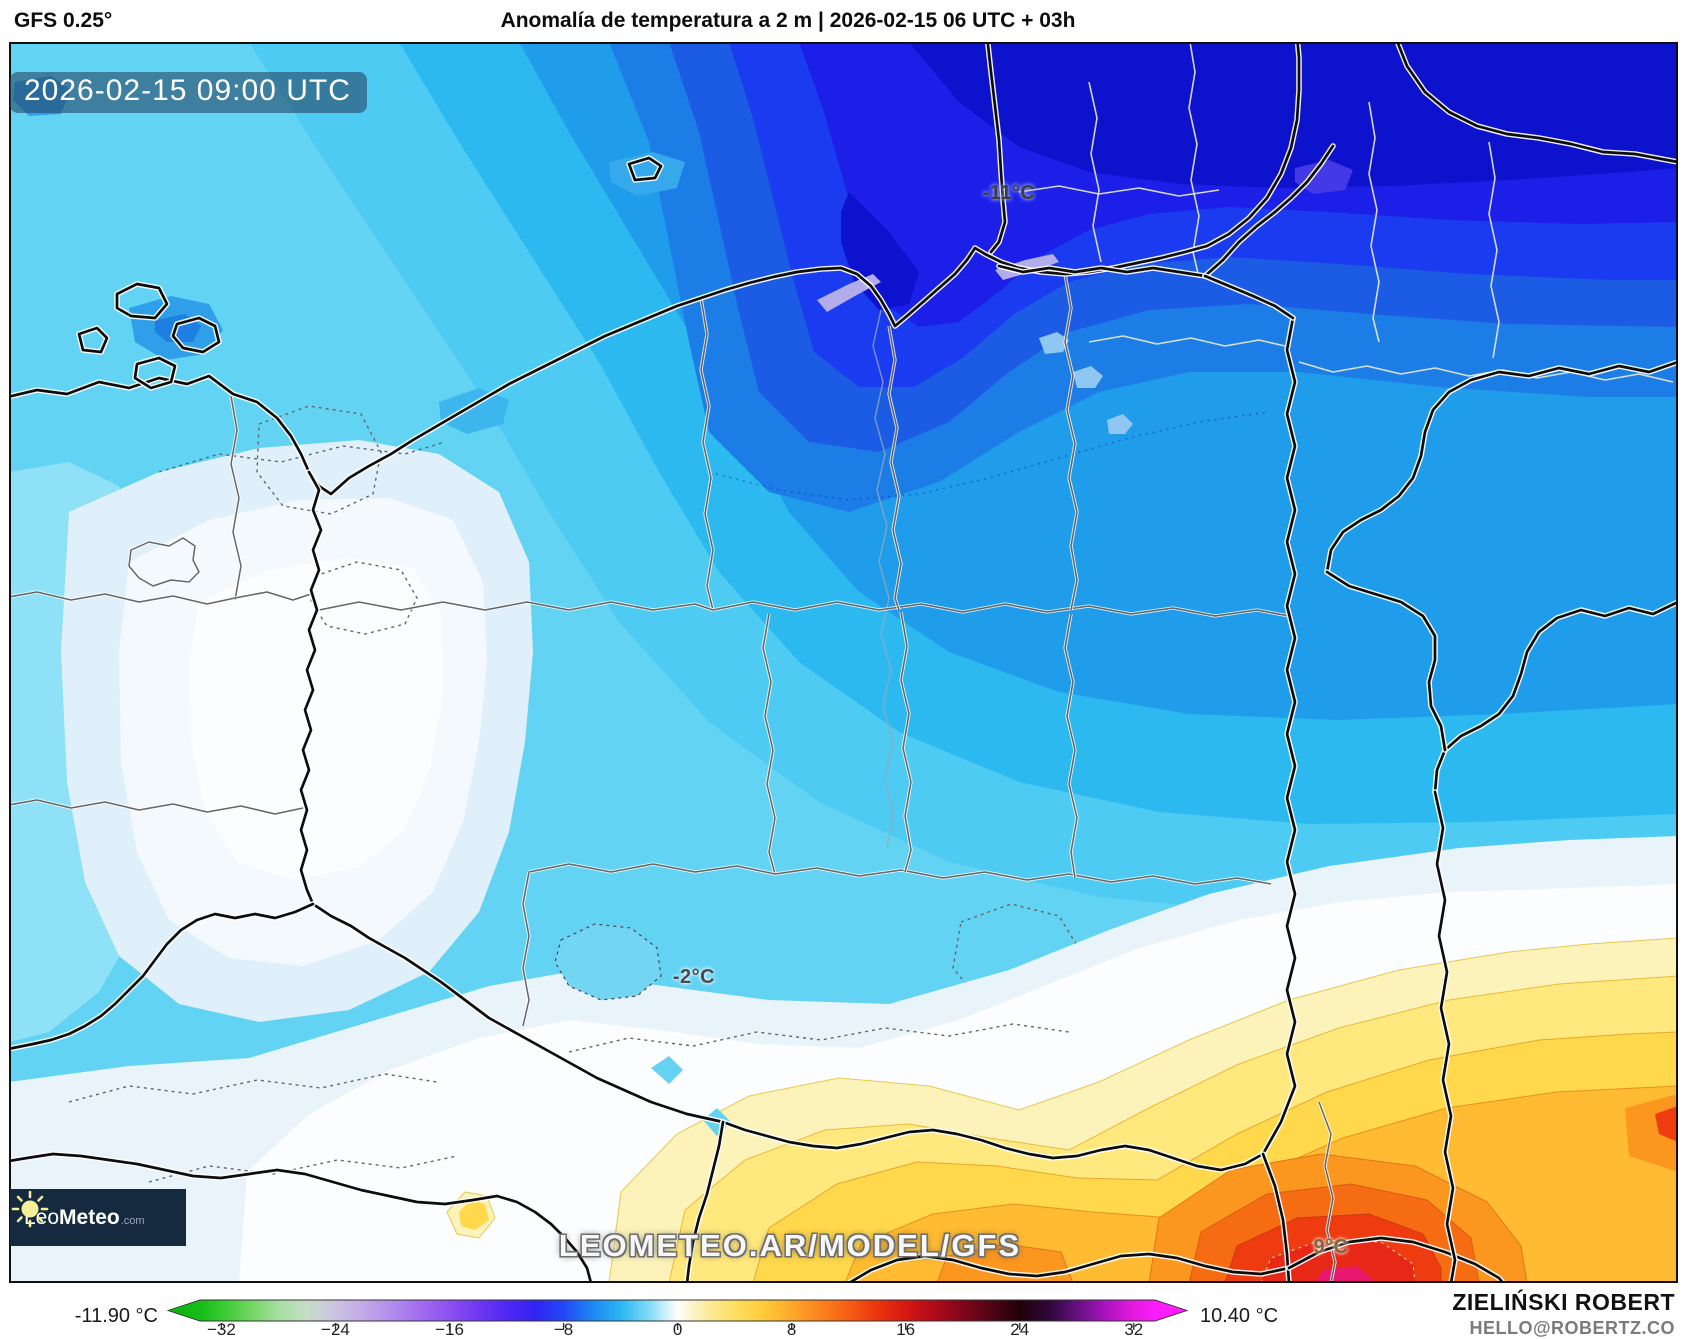 The image size is (1687, 1339). What do you see at coordinates (116, 1316) in the screenshot?
I see `colorbar-min-label: -11.90 °C` at bounding box center [116, 1316].